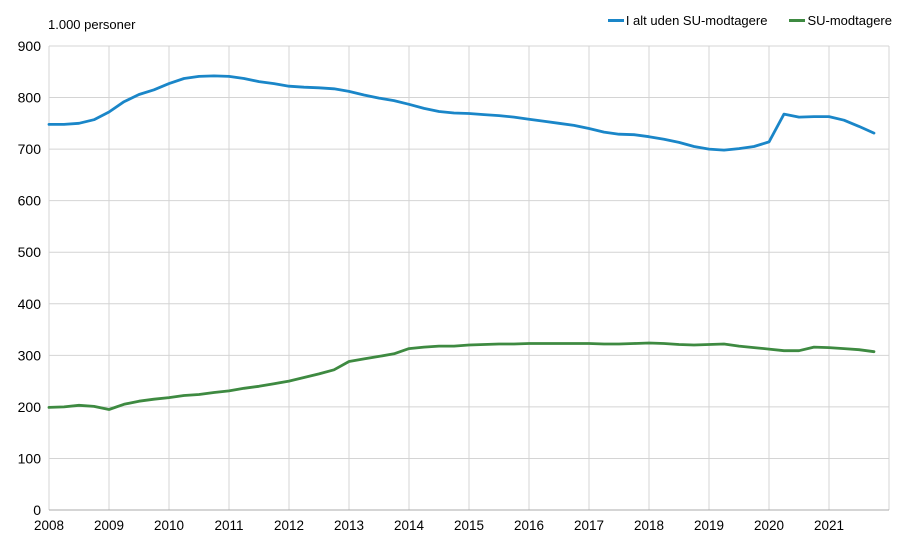 The width and height of the screenshot is (900, 546). I want to click on x-tick-label: 2013, so click(349, 525).